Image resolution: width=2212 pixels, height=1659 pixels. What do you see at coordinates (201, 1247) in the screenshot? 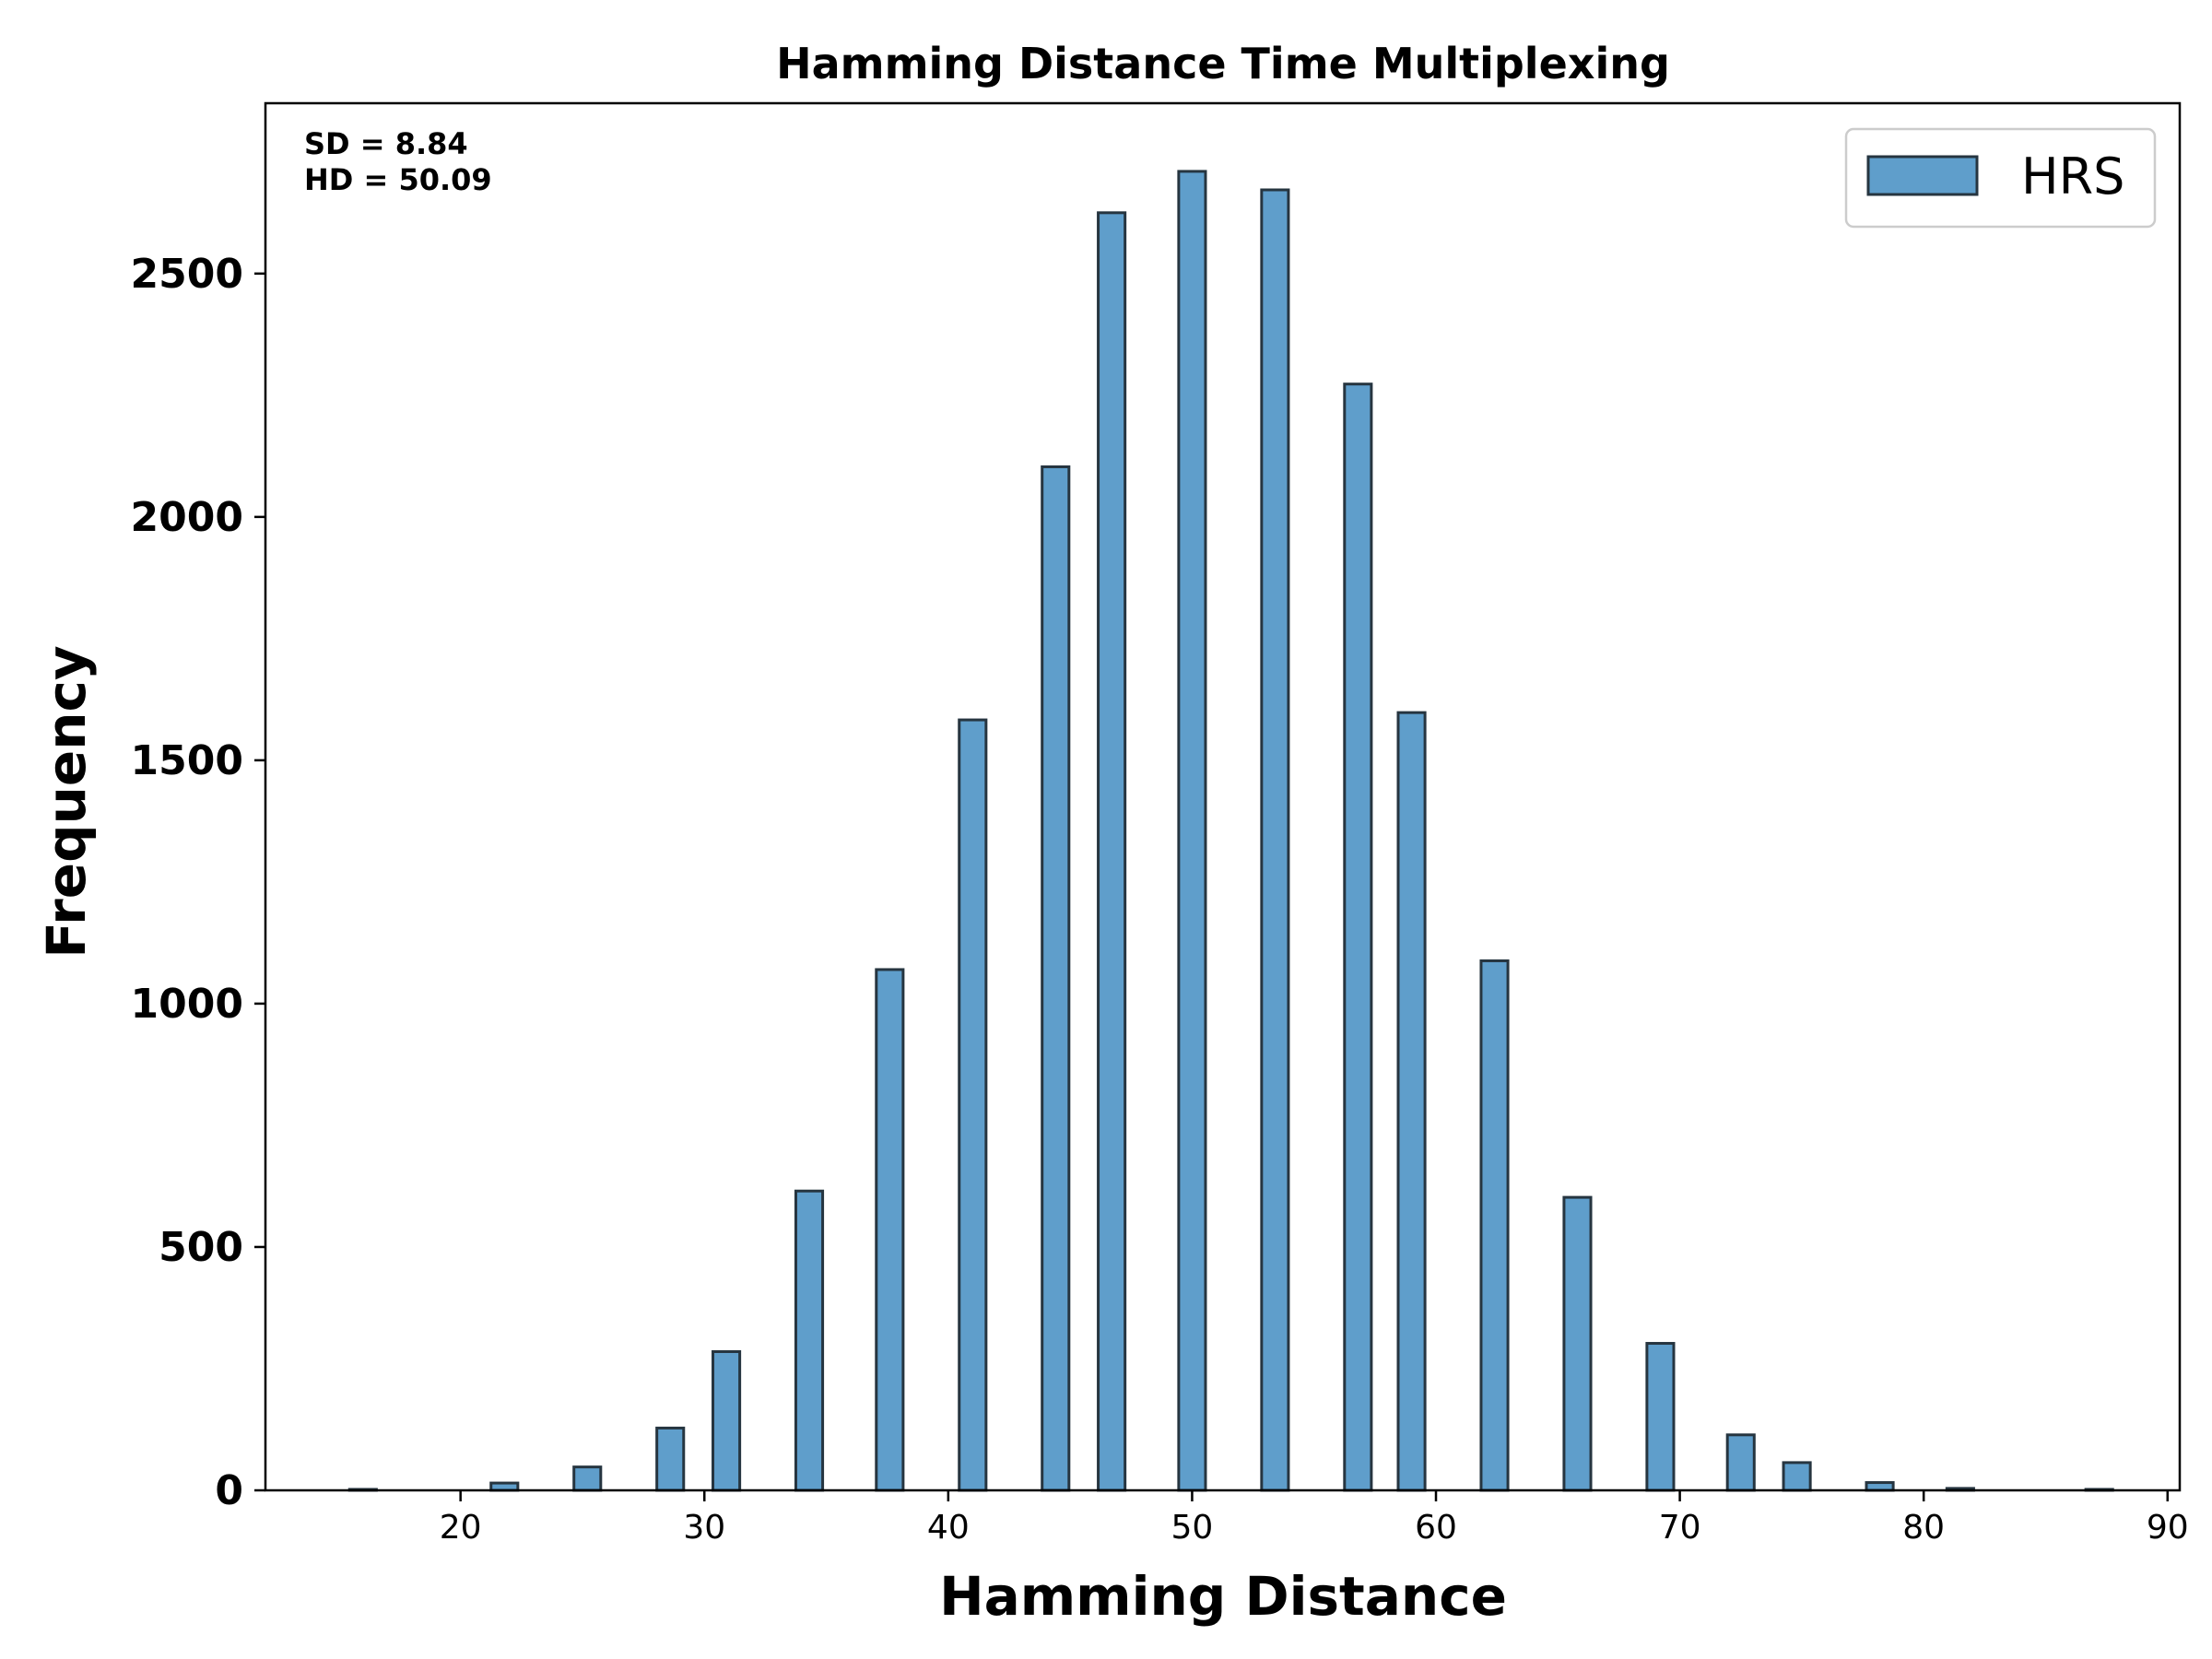
I see `y-tick-label: 500` at bounding box center [201, 1247].